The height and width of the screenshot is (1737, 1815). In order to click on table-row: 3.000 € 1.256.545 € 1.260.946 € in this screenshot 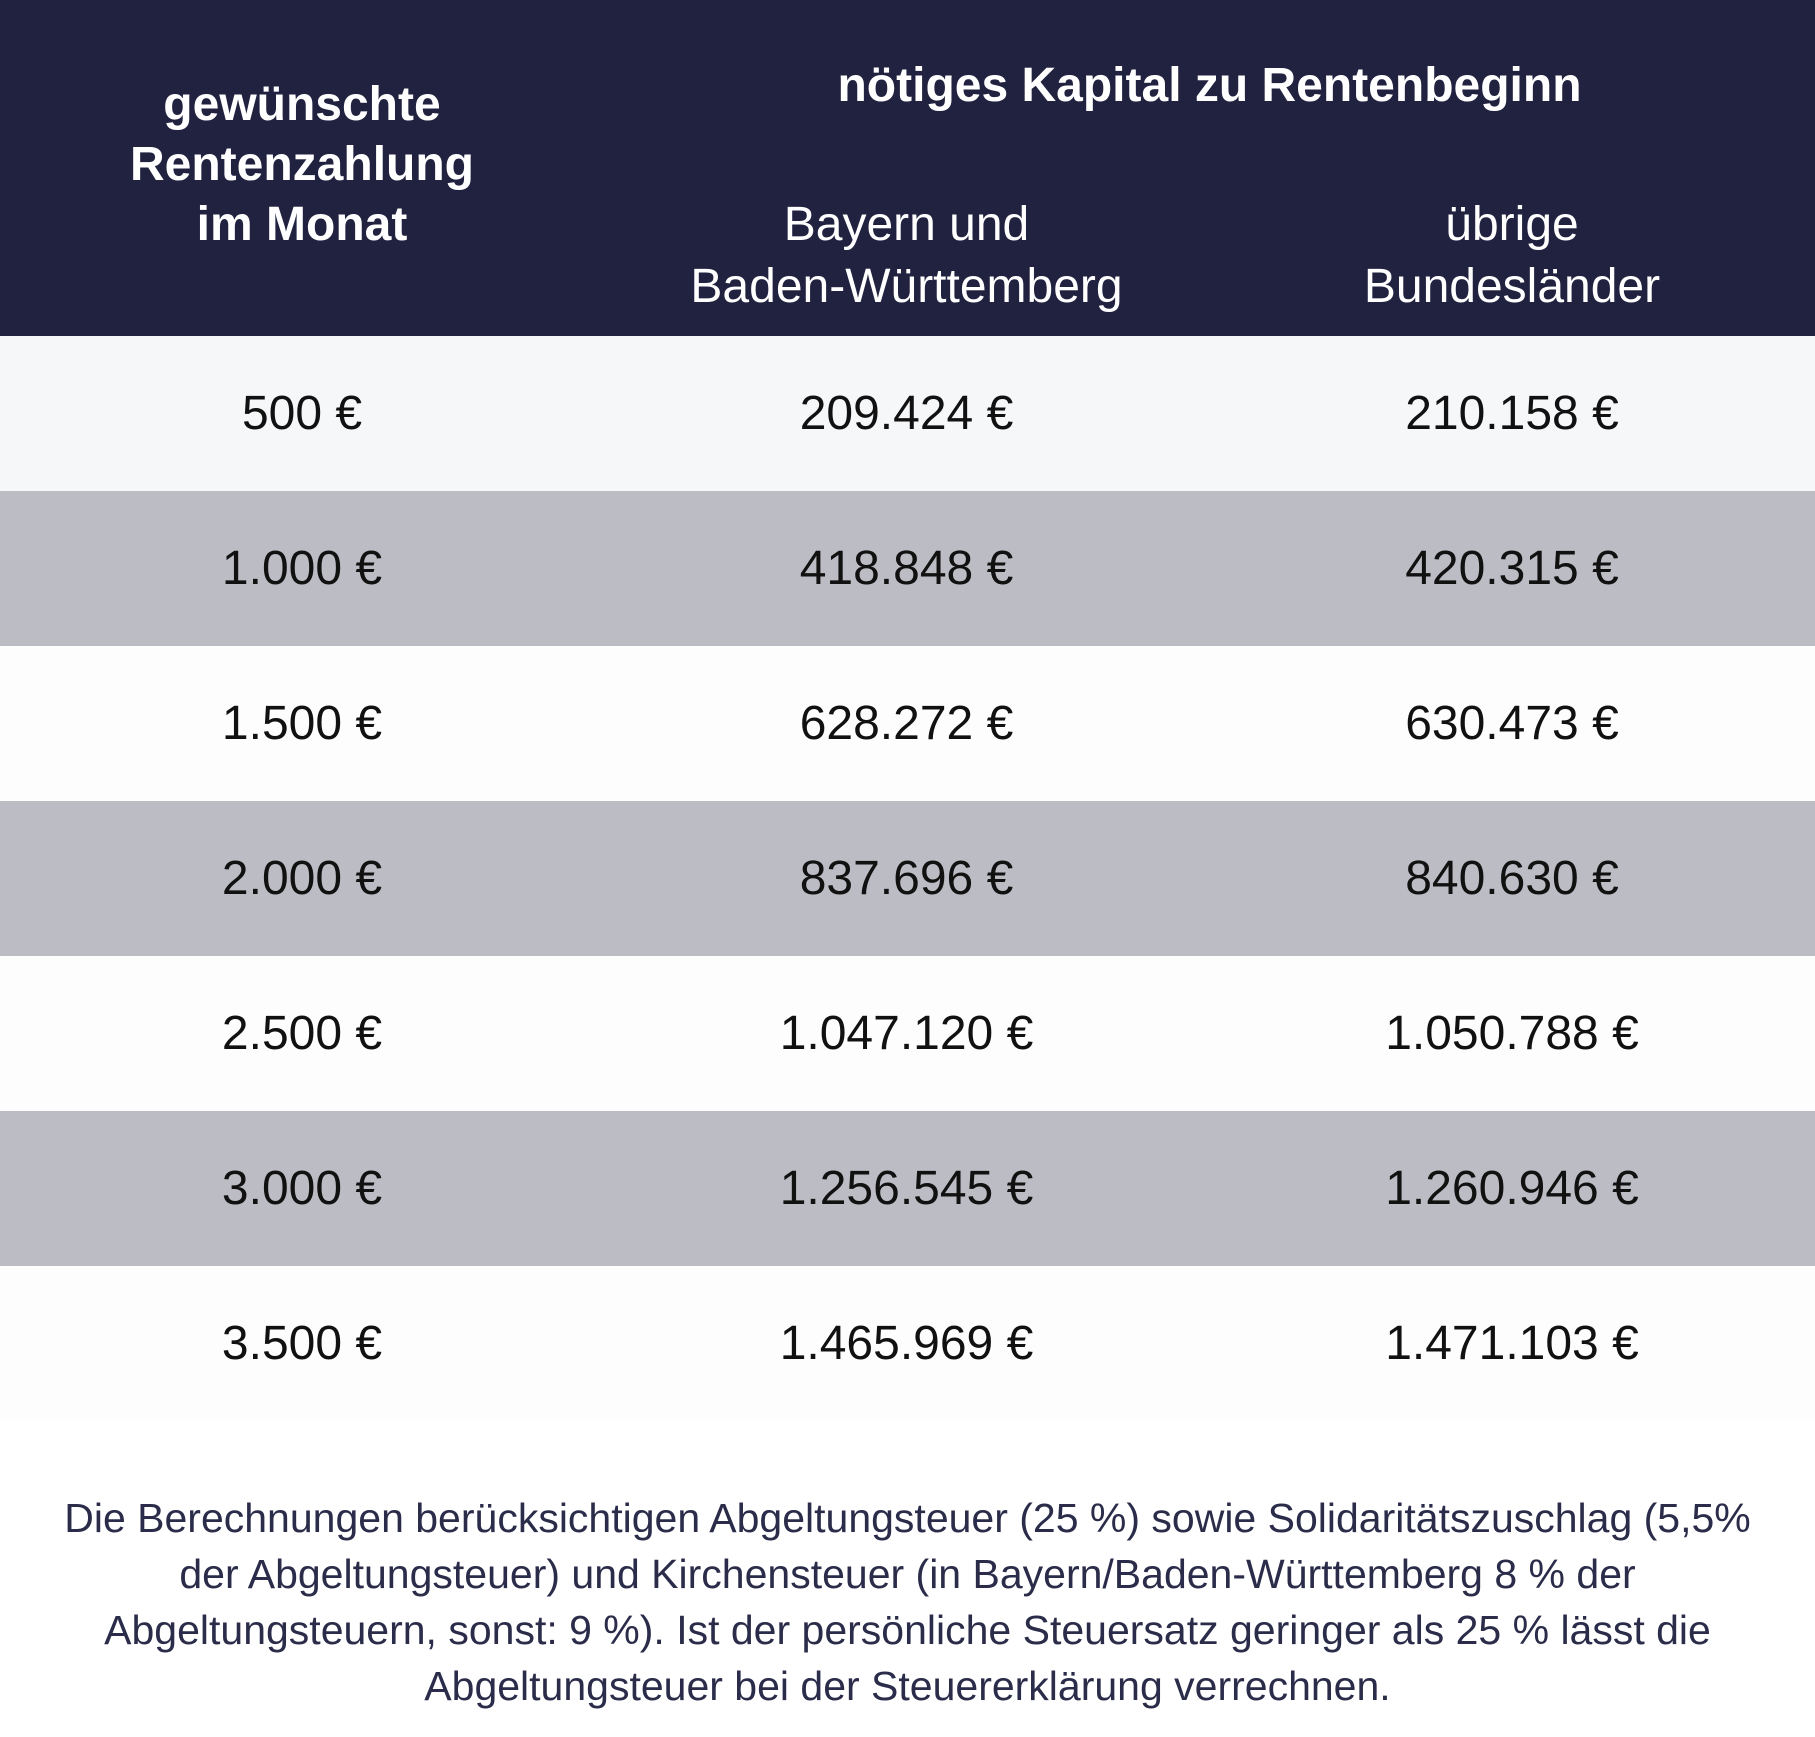, I will do `click(907, 1188)`.